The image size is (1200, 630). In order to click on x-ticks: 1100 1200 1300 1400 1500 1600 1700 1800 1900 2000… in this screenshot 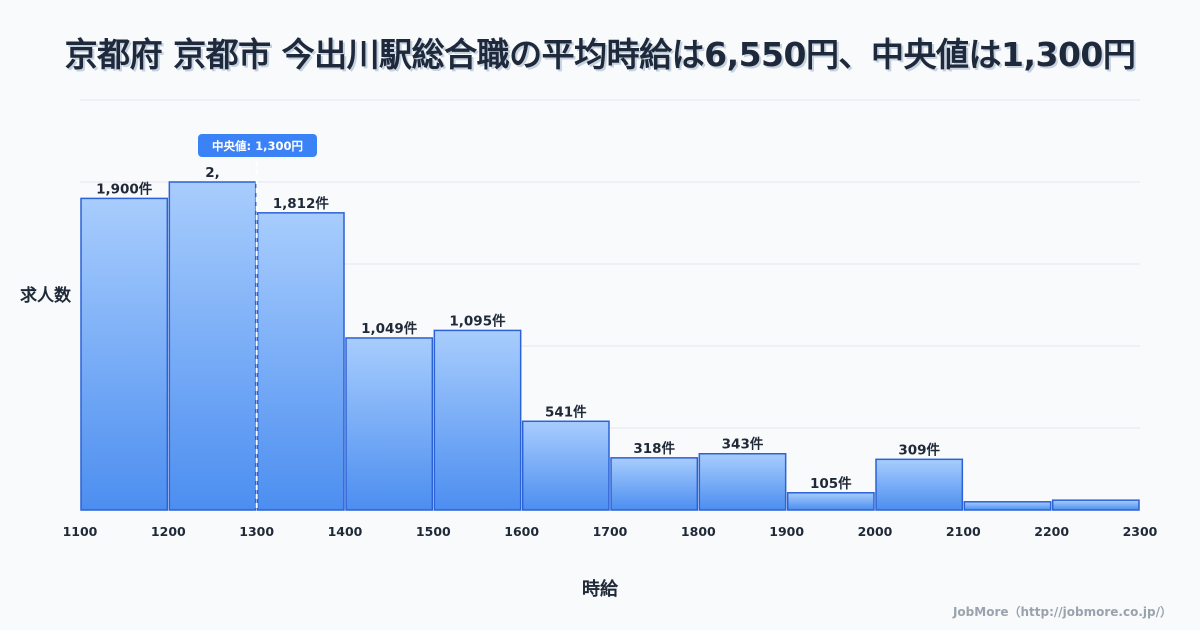, I will do `click(610, 531)`.